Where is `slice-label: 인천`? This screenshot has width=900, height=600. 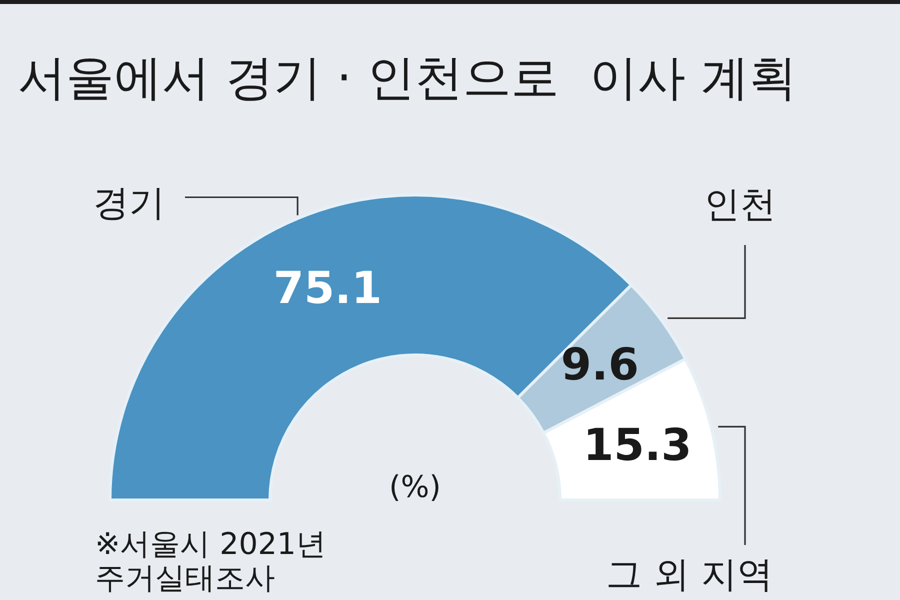
slice-label: 인천 is located at coordinates (740, 205).